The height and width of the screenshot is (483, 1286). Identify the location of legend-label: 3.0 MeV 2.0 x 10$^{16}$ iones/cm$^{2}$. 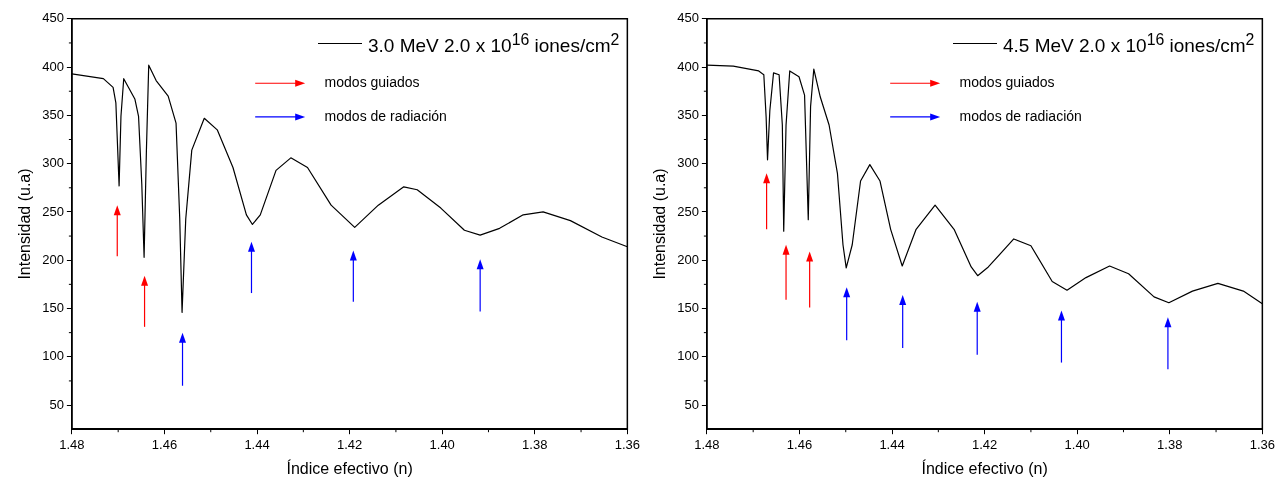
(493, 44).